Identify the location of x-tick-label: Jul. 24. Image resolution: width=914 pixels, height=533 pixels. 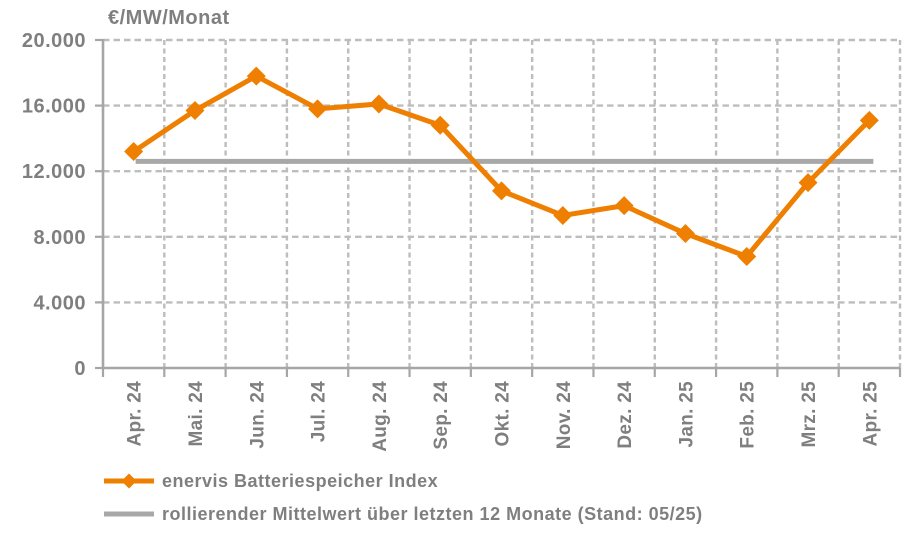
(319, 411).